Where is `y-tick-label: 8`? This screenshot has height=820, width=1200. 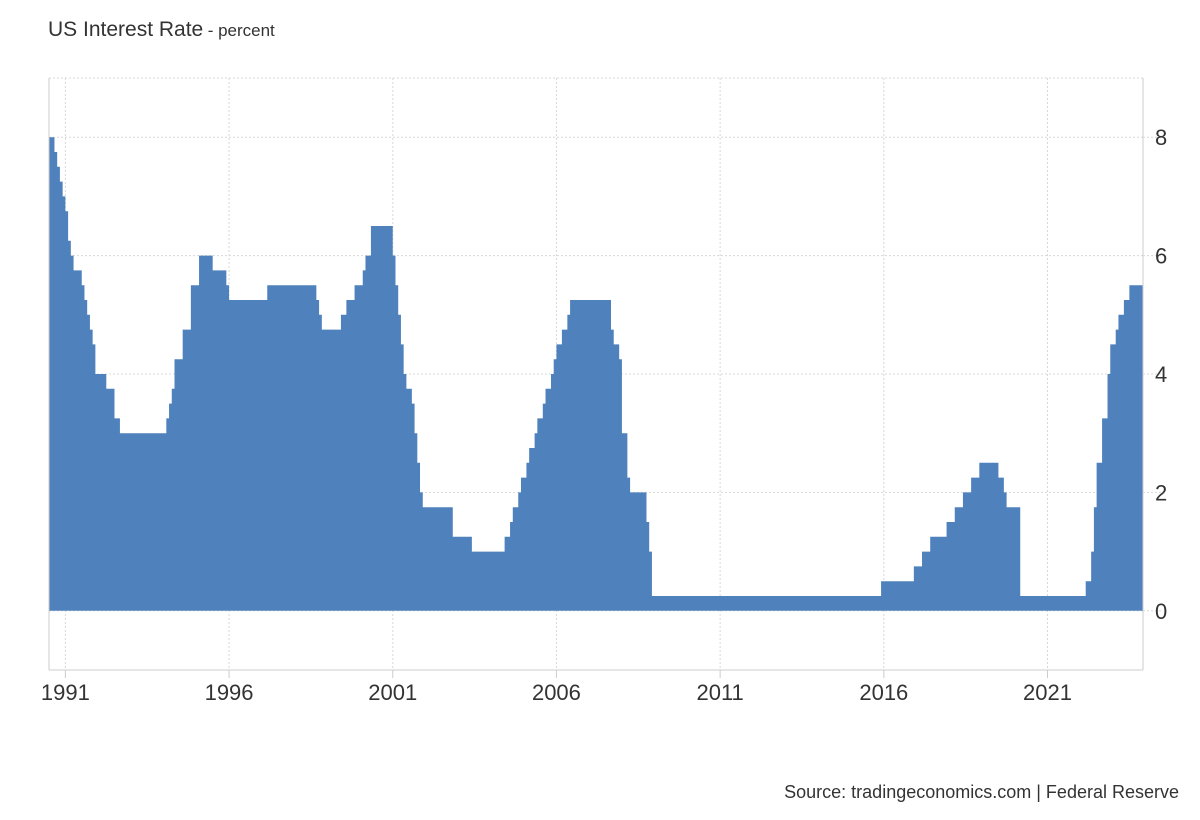 y-tick-label: 8 is located at coordinates (1161, 137).